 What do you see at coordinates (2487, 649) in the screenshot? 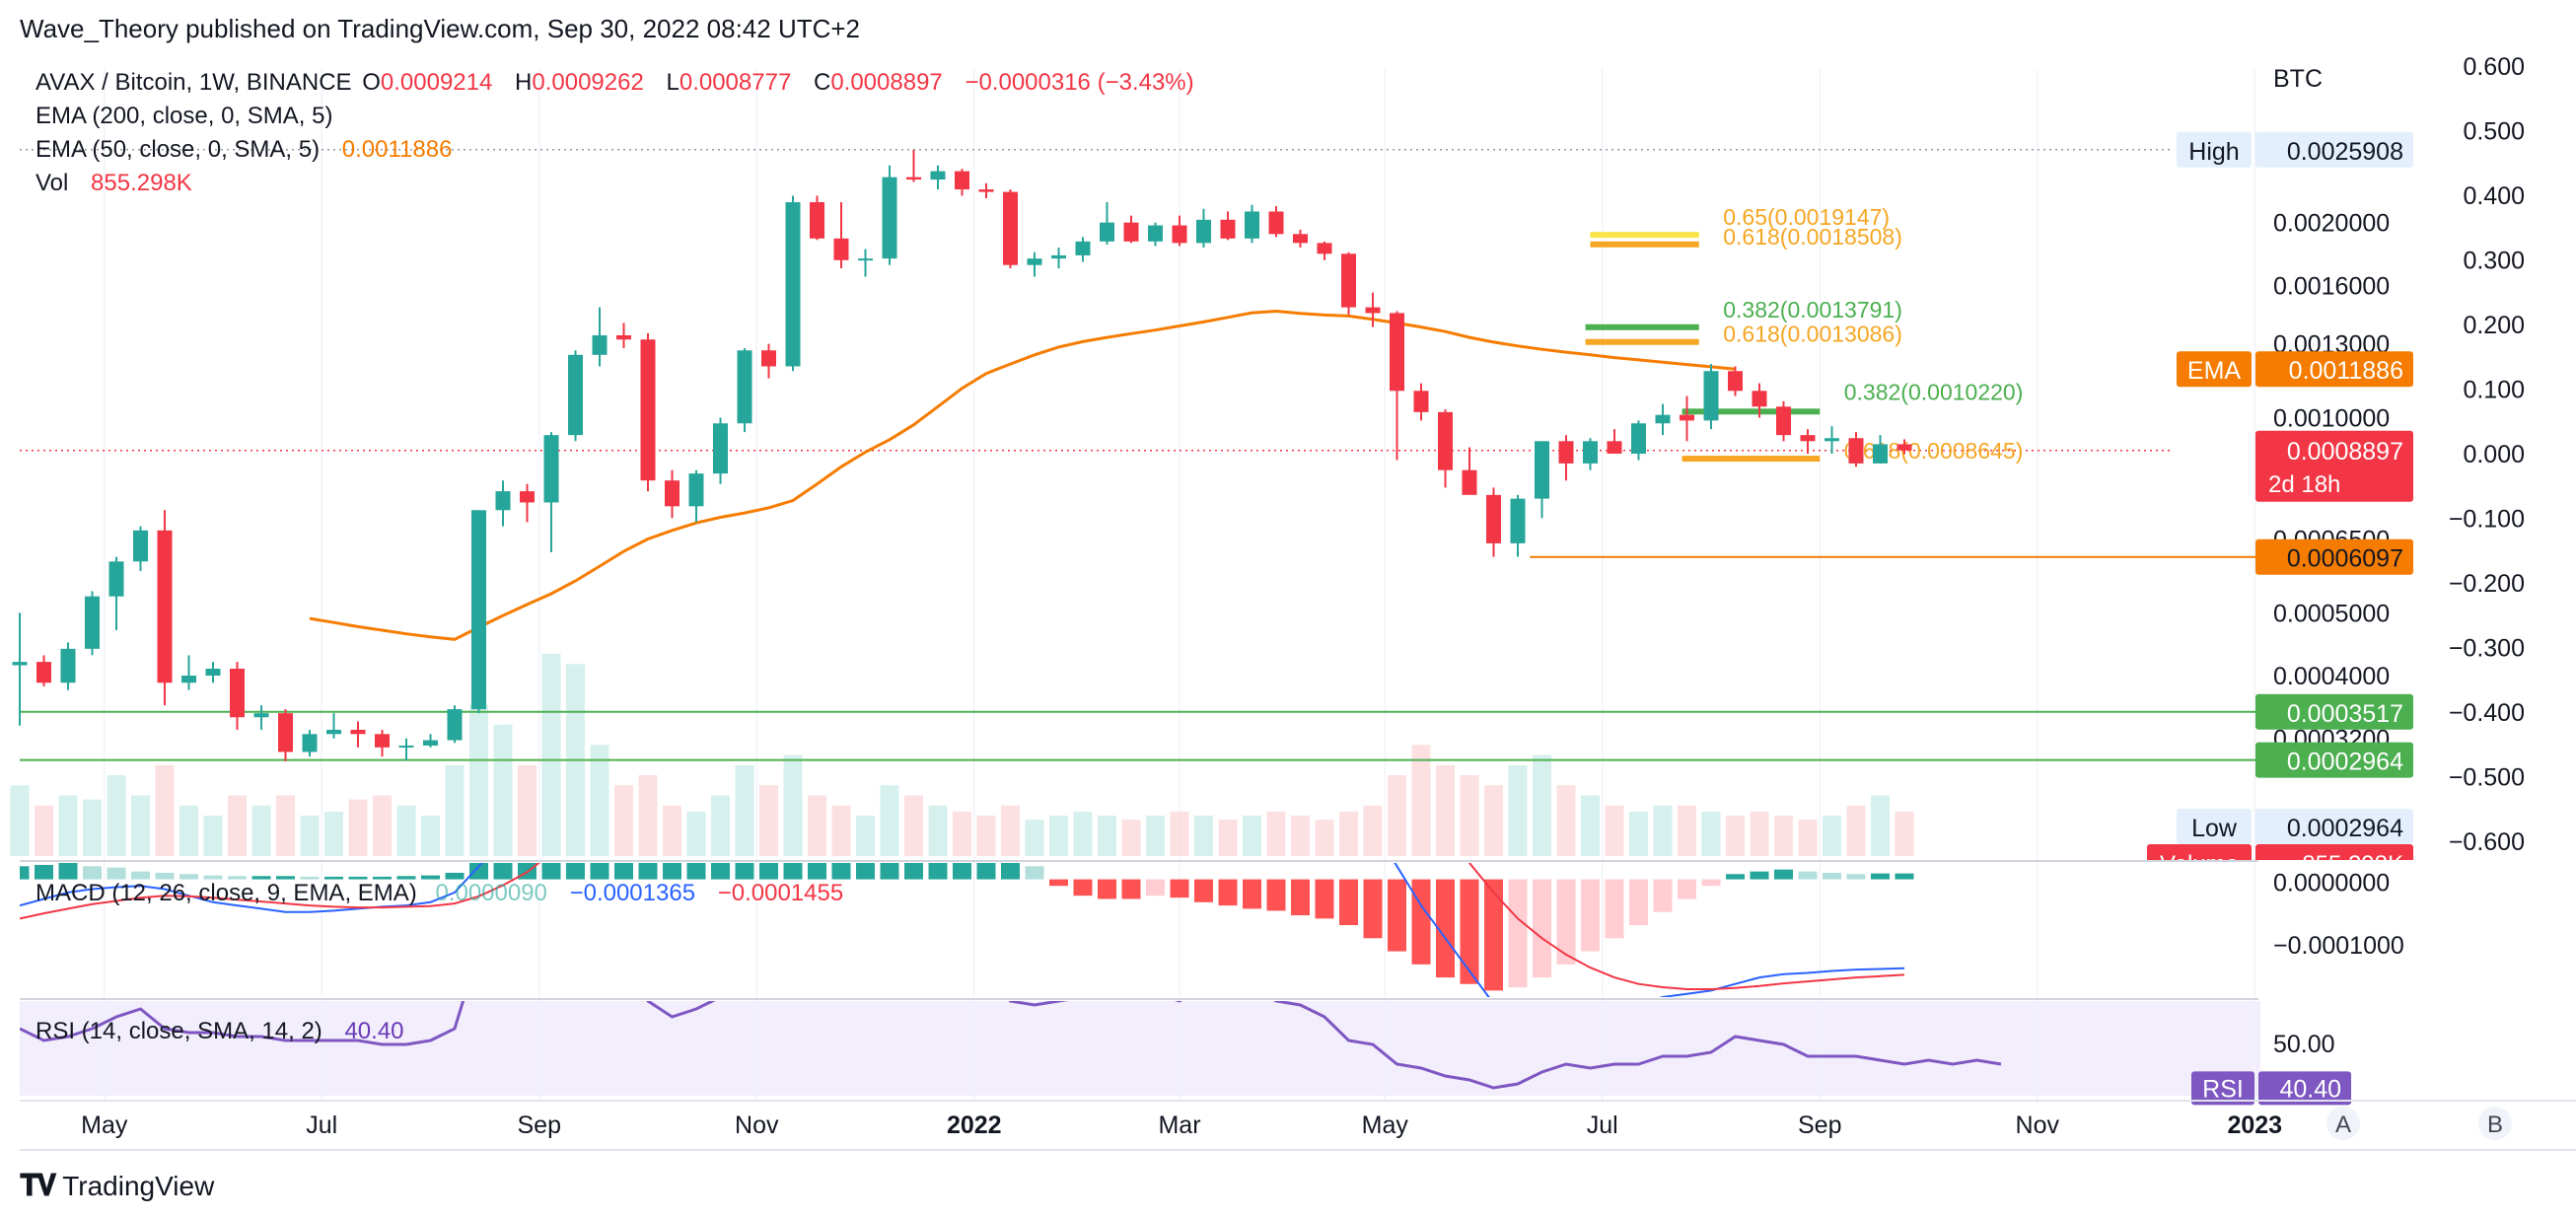
I see `percent-axis-tick: −0.300` at bounding box center [2487, 649].